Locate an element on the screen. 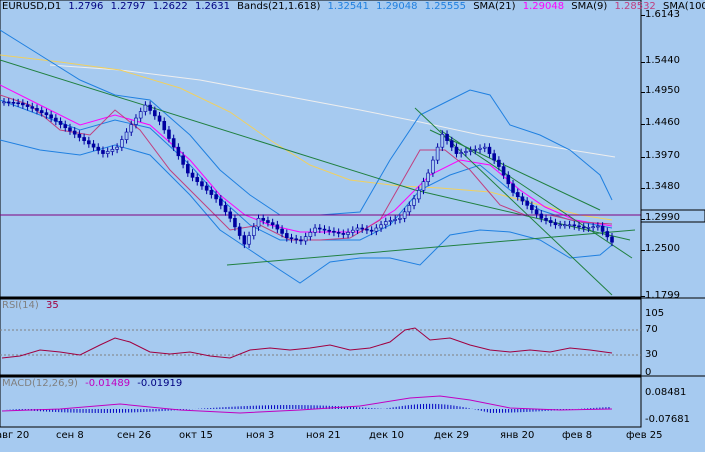  time-axis-label: дек 10 is located at coordinates (387, 435).